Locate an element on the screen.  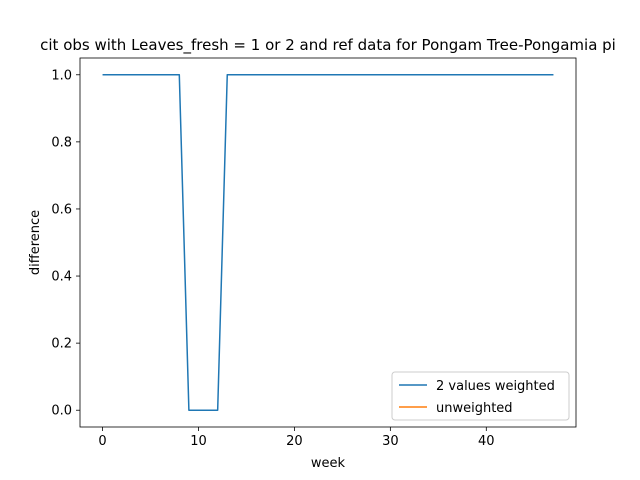
y-tick-label: 0.0 is located at coordinates (61, 411).